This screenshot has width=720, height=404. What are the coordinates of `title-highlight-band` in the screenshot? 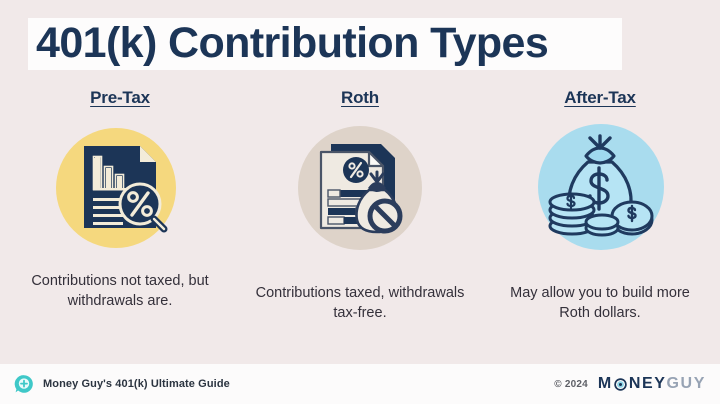 It's located at (325, 44).